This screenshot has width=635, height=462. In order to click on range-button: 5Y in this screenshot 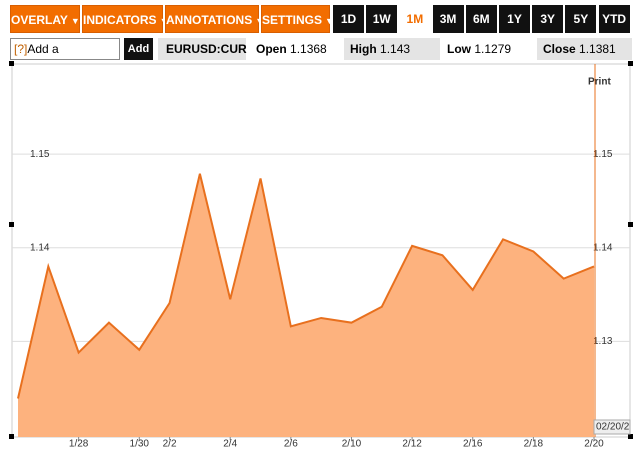, I will do `click(581, 19)`.